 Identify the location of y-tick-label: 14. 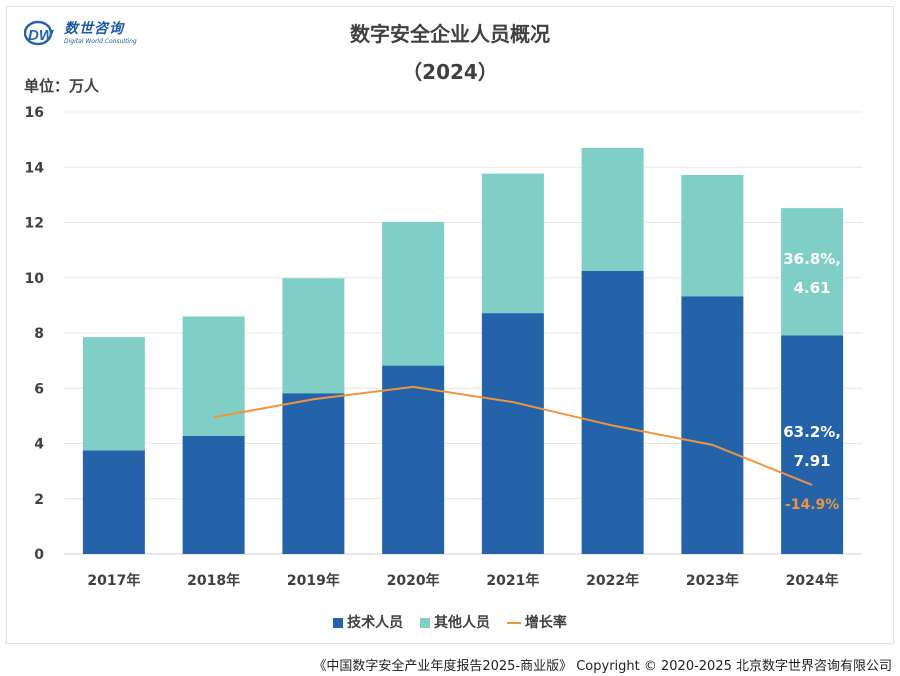
(35, 168).